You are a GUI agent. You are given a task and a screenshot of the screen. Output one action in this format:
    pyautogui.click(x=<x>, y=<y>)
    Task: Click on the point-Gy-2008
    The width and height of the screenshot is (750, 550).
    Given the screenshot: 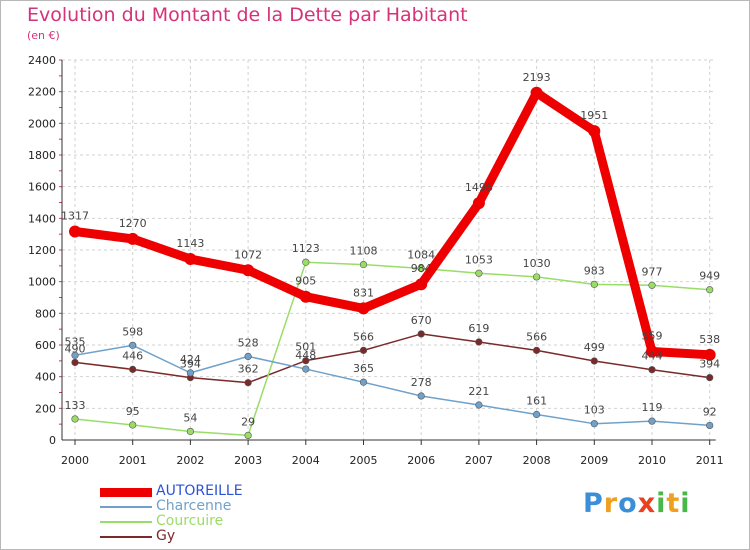 What is the action you would take?
    pyautogui.click(x=536, y=350)
    